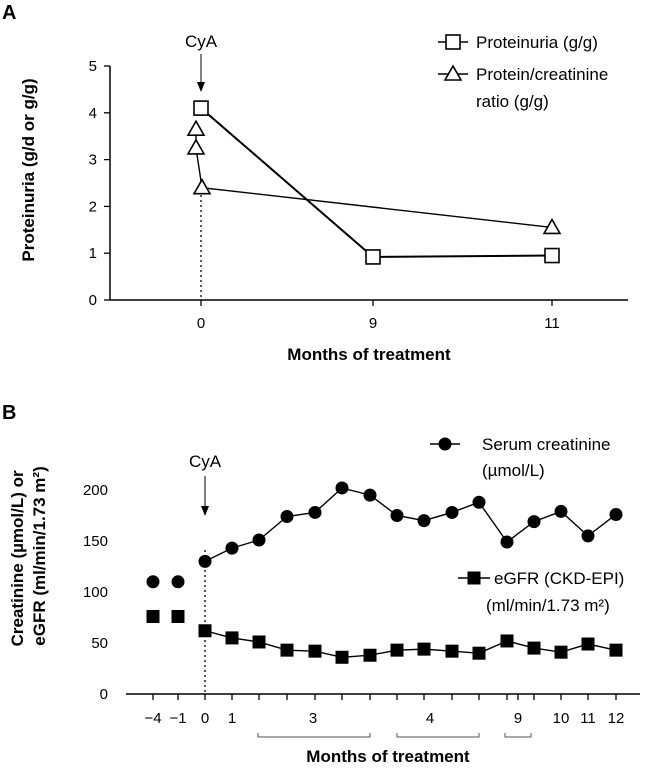  I want to click on panel-b-x-tick-label: 9, so click(518, 718).